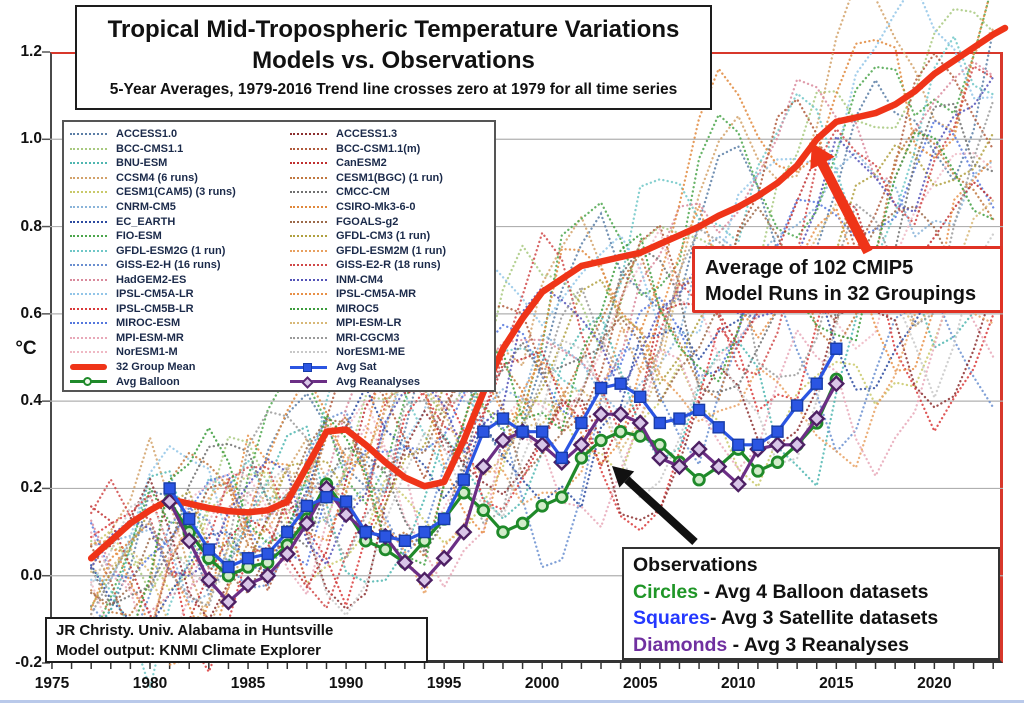 The width and height of the screenshot is (1024, 703). What do you see at coordinates (671, 618) in the screenshot?
I see `obs-item-keyword: Squares` at bounding box center [671, 618].